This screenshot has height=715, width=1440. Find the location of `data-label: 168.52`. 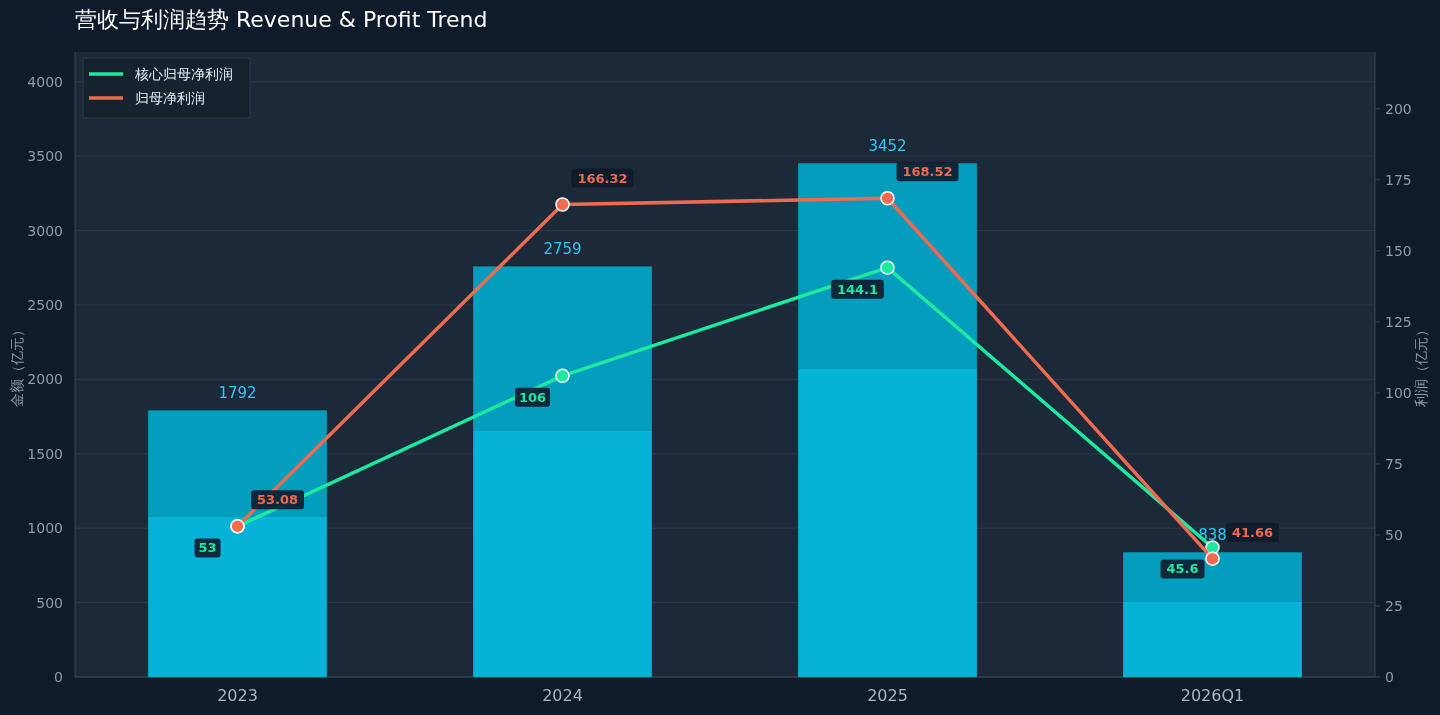

data-label: 168.52 is located at coordinates (927, 172).